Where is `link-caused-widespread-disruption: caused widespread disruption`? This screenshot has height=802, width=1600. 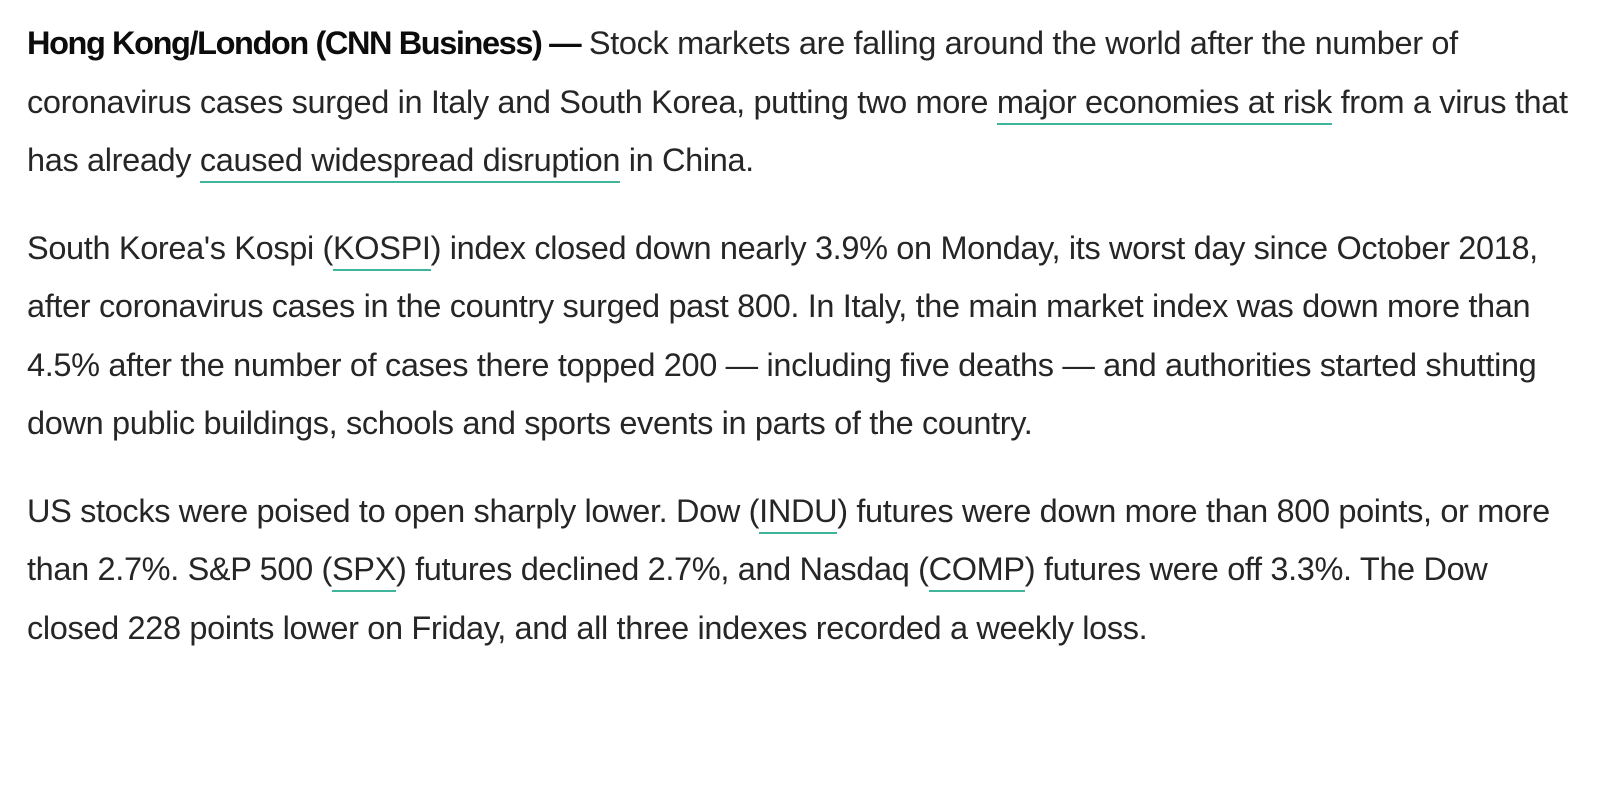 link-caused-widespread-disruption: caused widespread disruption is located at coordinates (409, 162).